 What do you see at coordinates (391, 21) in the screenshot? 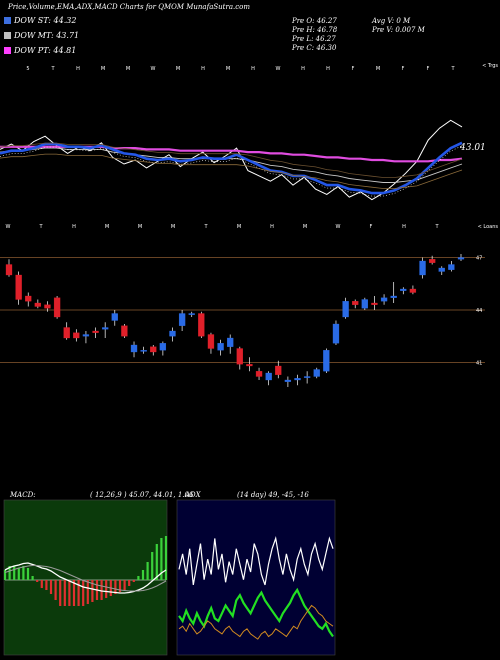
I see `avg-volume: Avg V: 0 M` at bounding box center [391, 21].